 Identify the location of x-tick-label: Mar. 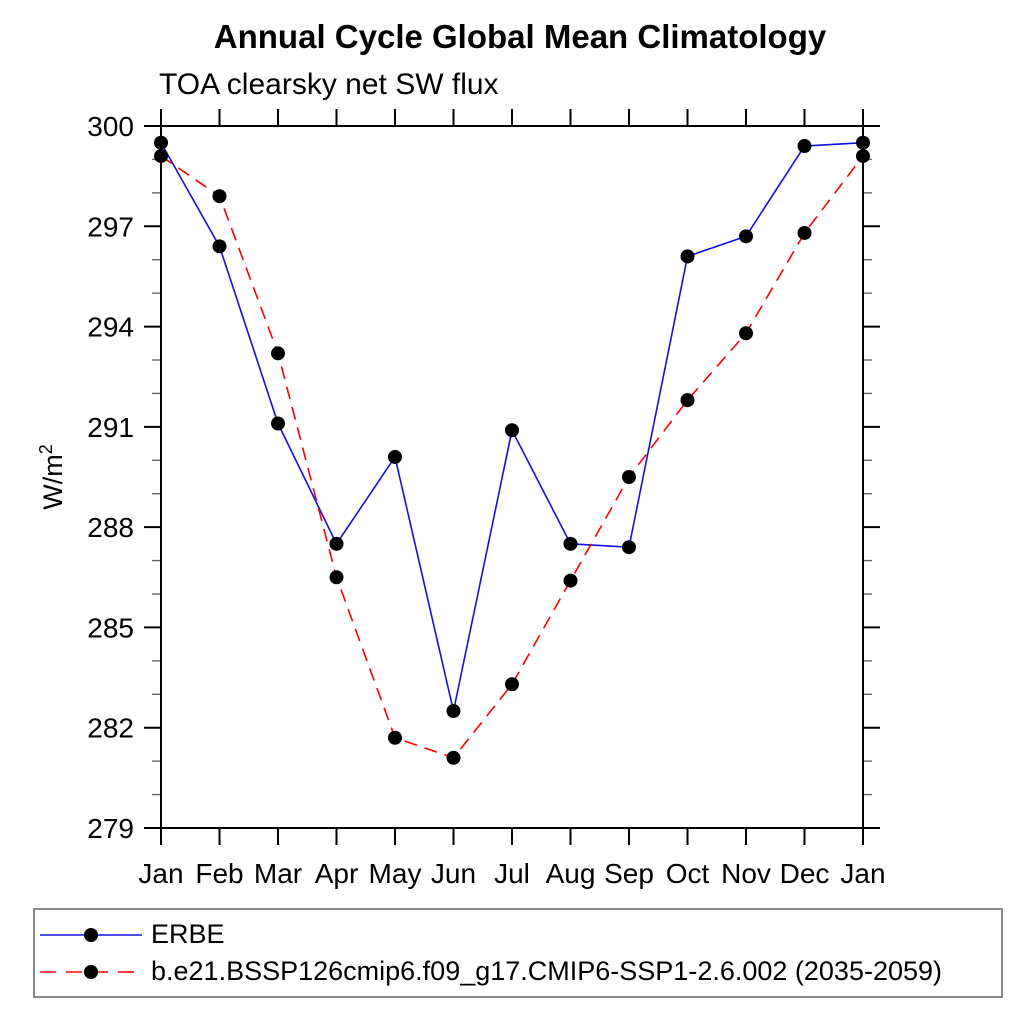
(278, 873).